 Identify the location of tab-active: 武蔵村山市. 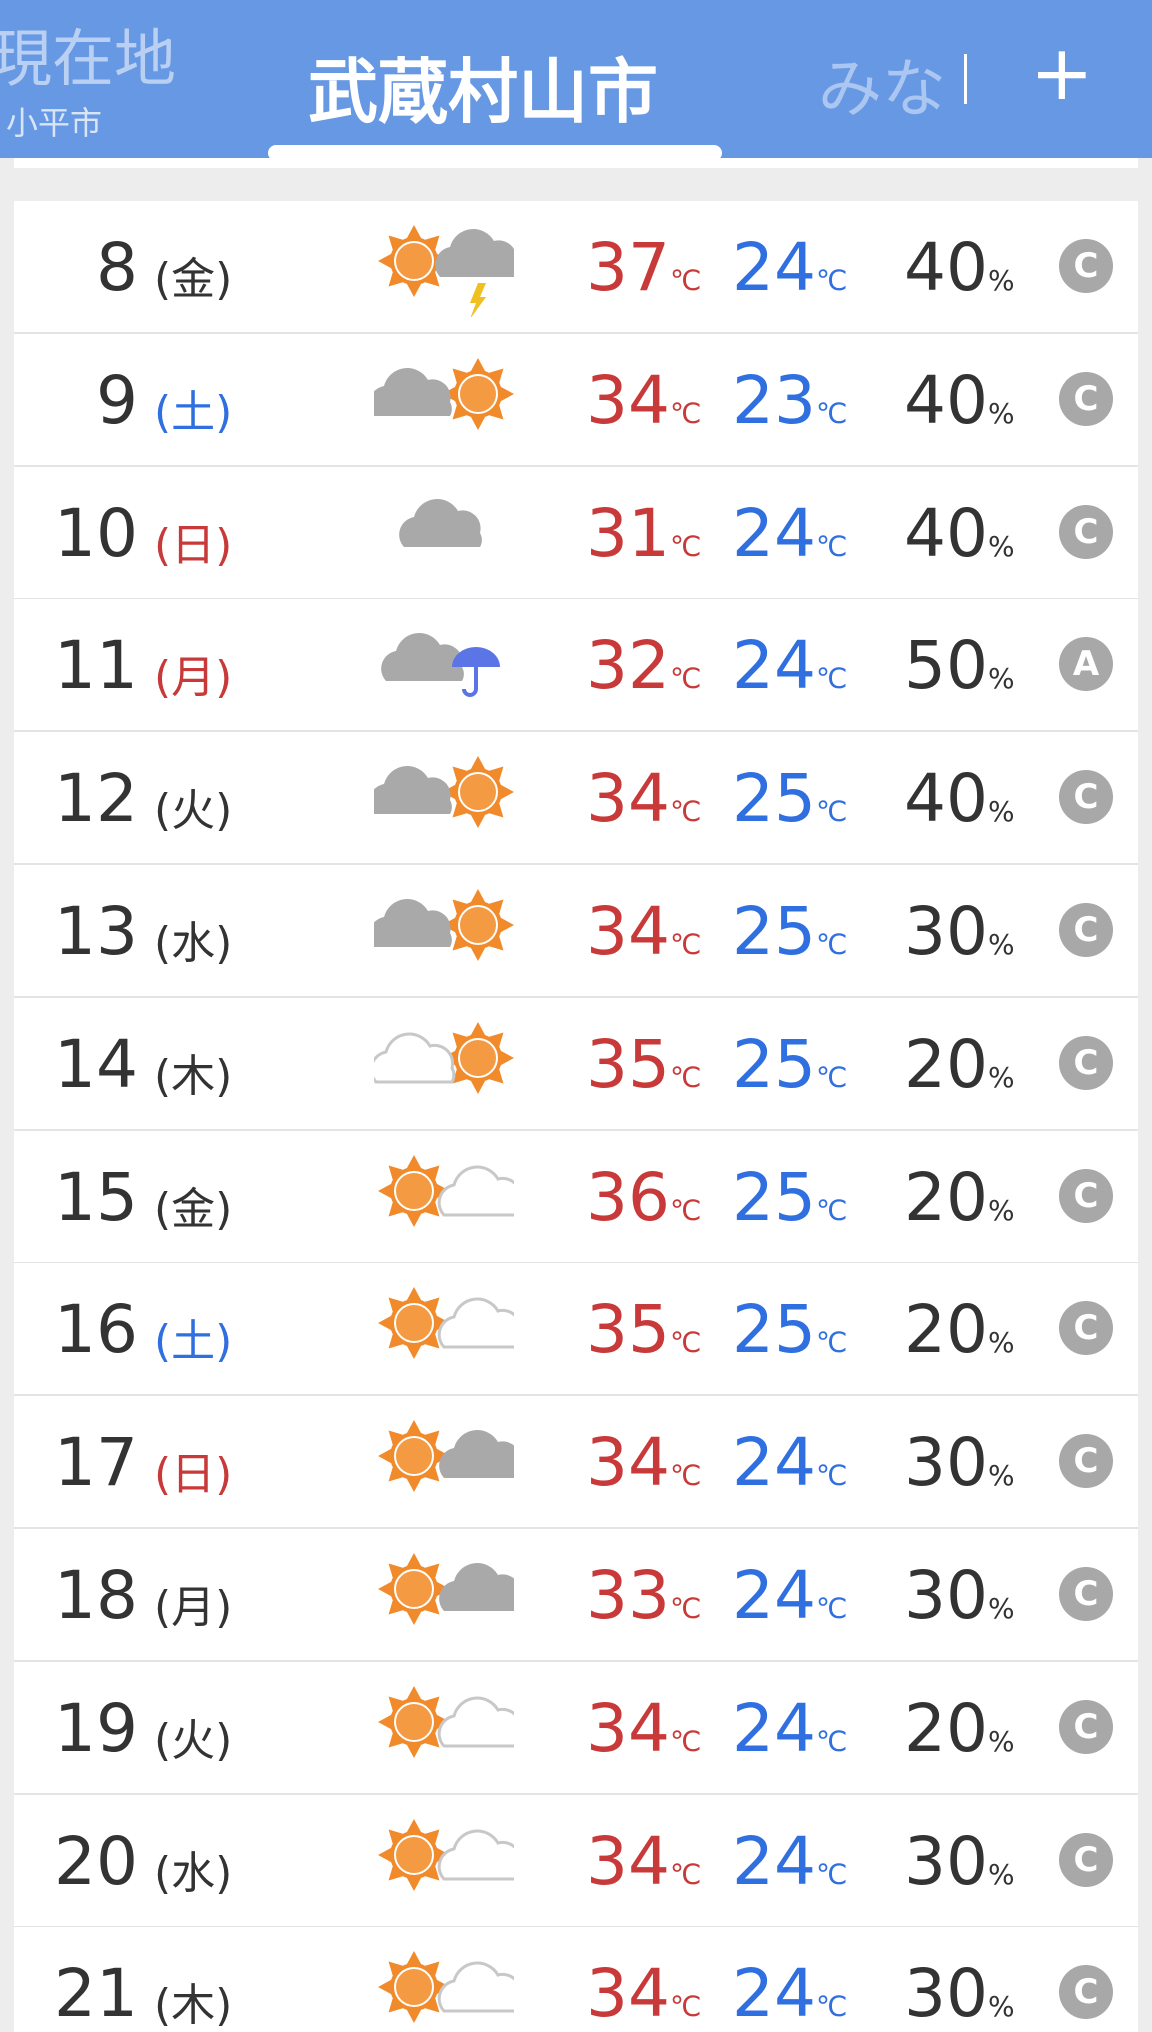
(483, 92).